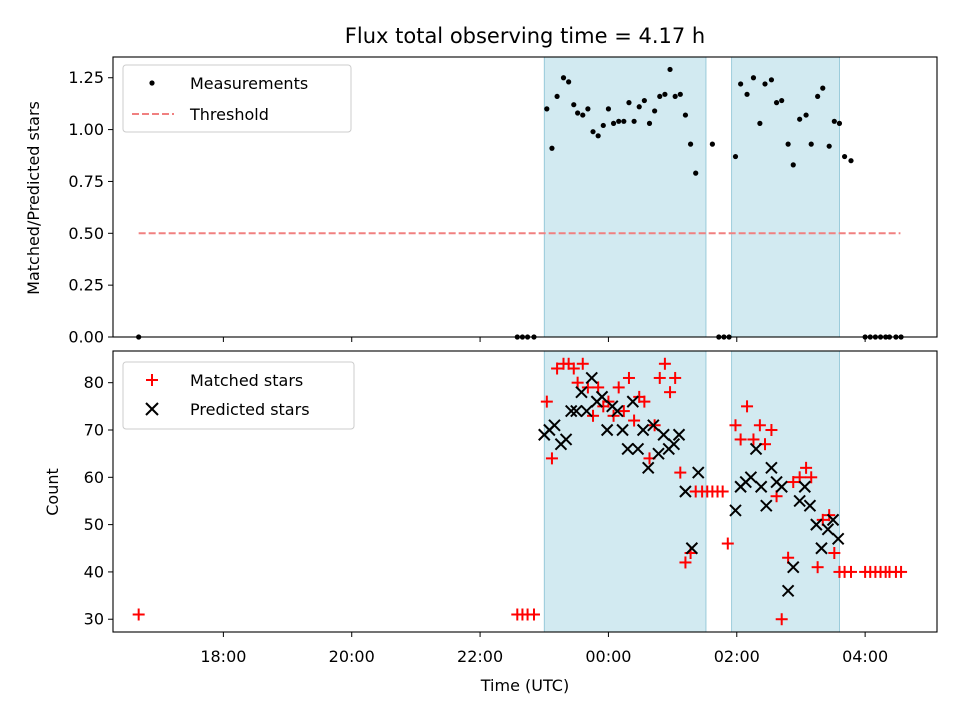 The image size is (960, 720). Describe the element at coordinates (229, 114) in the screenshot. I see `legend-threshold-label: Threshold` at that location.